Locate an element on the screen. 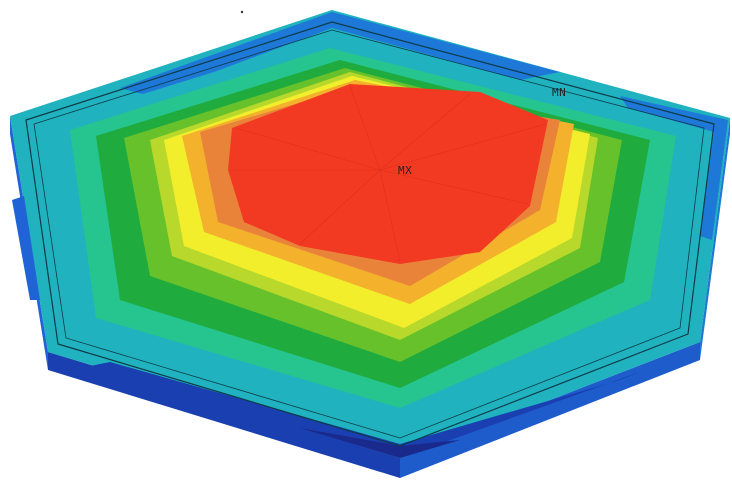 The height and width of the screenshot is (484, 732). rim-patch-left is located at coordinates (26, 248).